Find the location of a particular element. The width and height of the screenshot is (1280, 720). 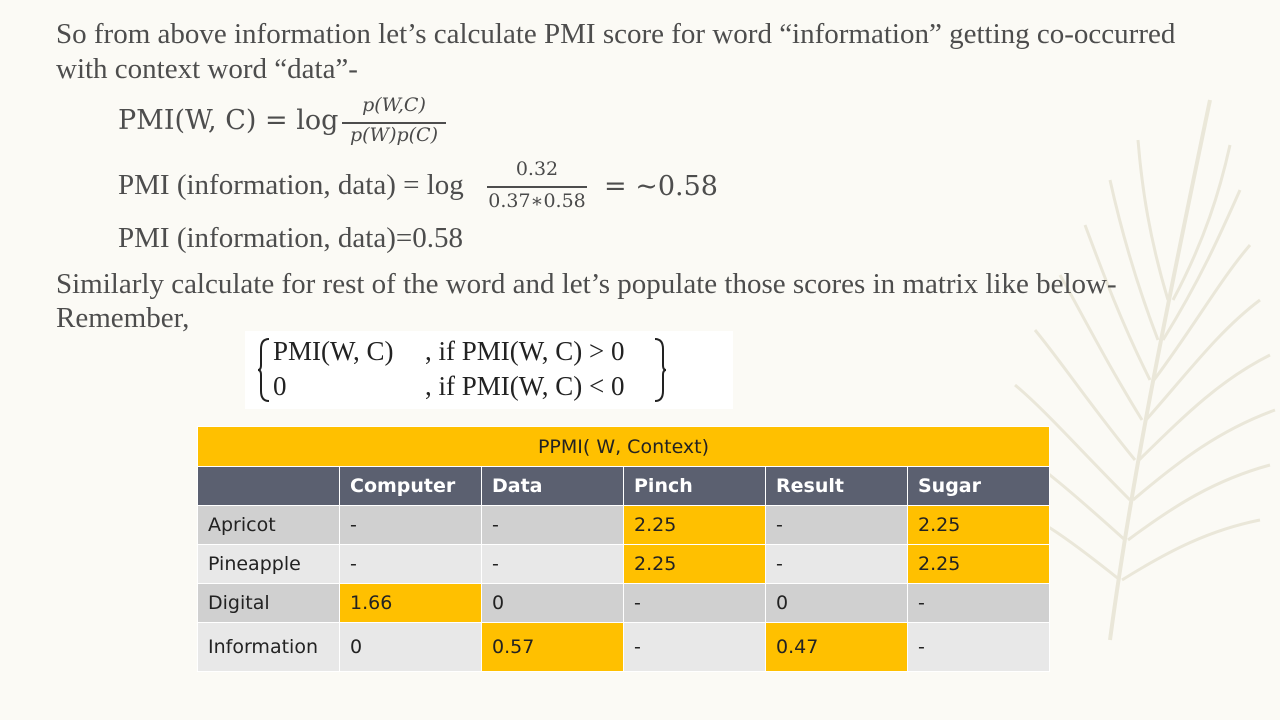

table-title: PPMI( W, Context) is located at coordinates (623, 446).